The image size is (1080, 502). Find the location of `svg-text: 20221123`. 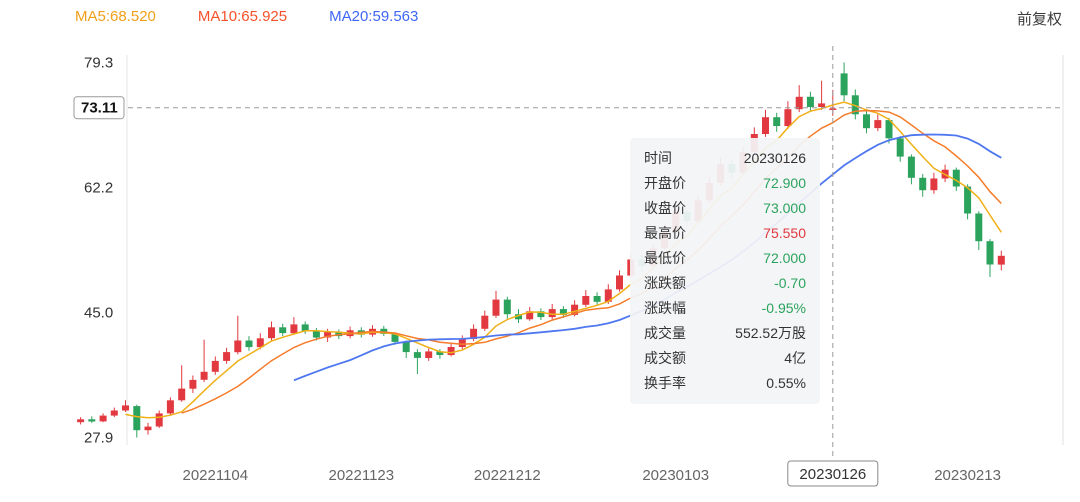

svg-text: 20221123 is located at coordinates (361, 475).